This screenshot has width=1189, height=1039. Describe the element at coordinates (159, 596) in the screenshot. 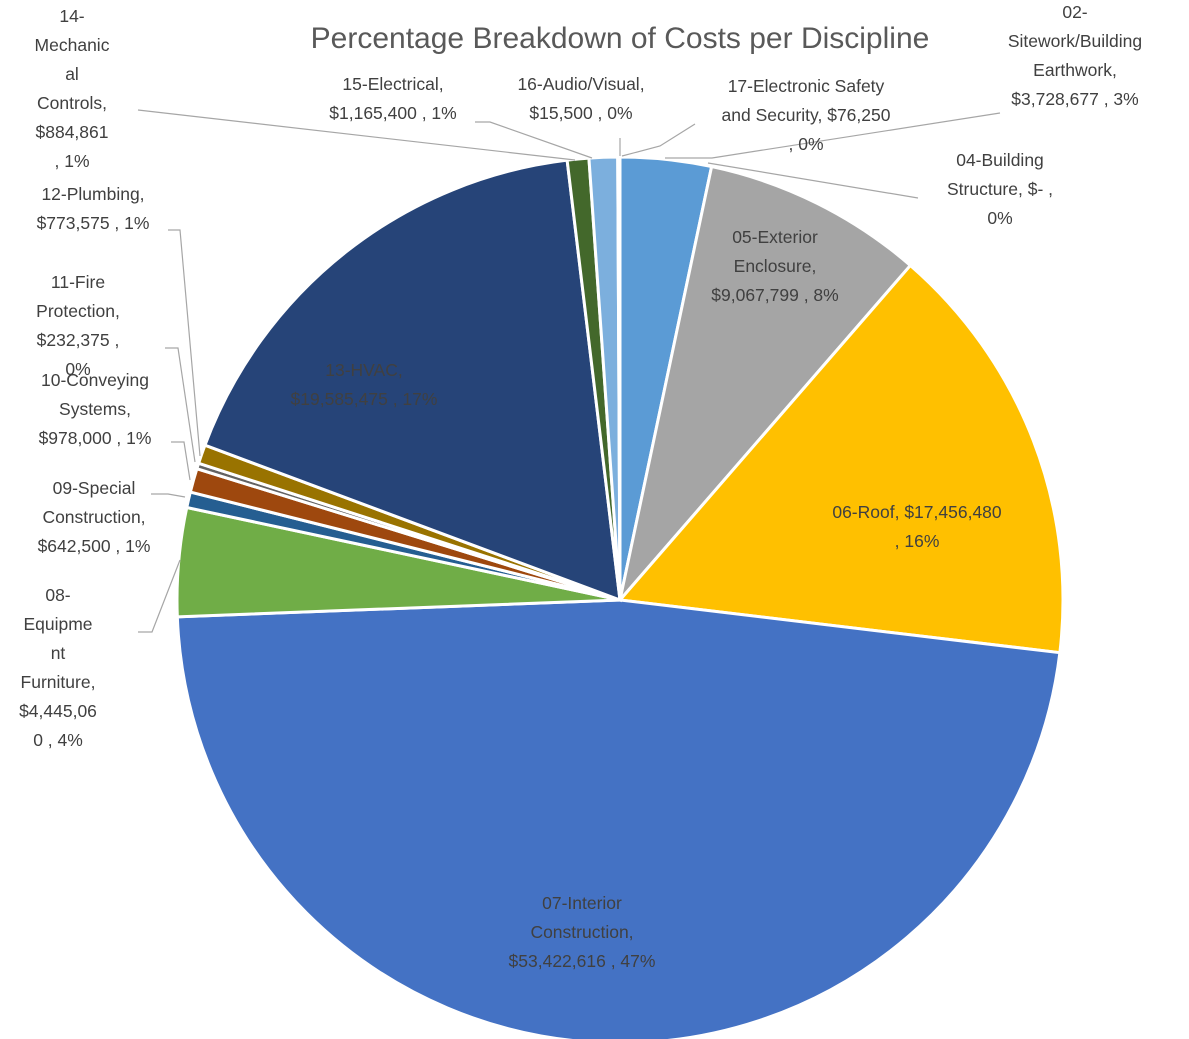

I see `leader-line-08-equipment-furniture` at that location.